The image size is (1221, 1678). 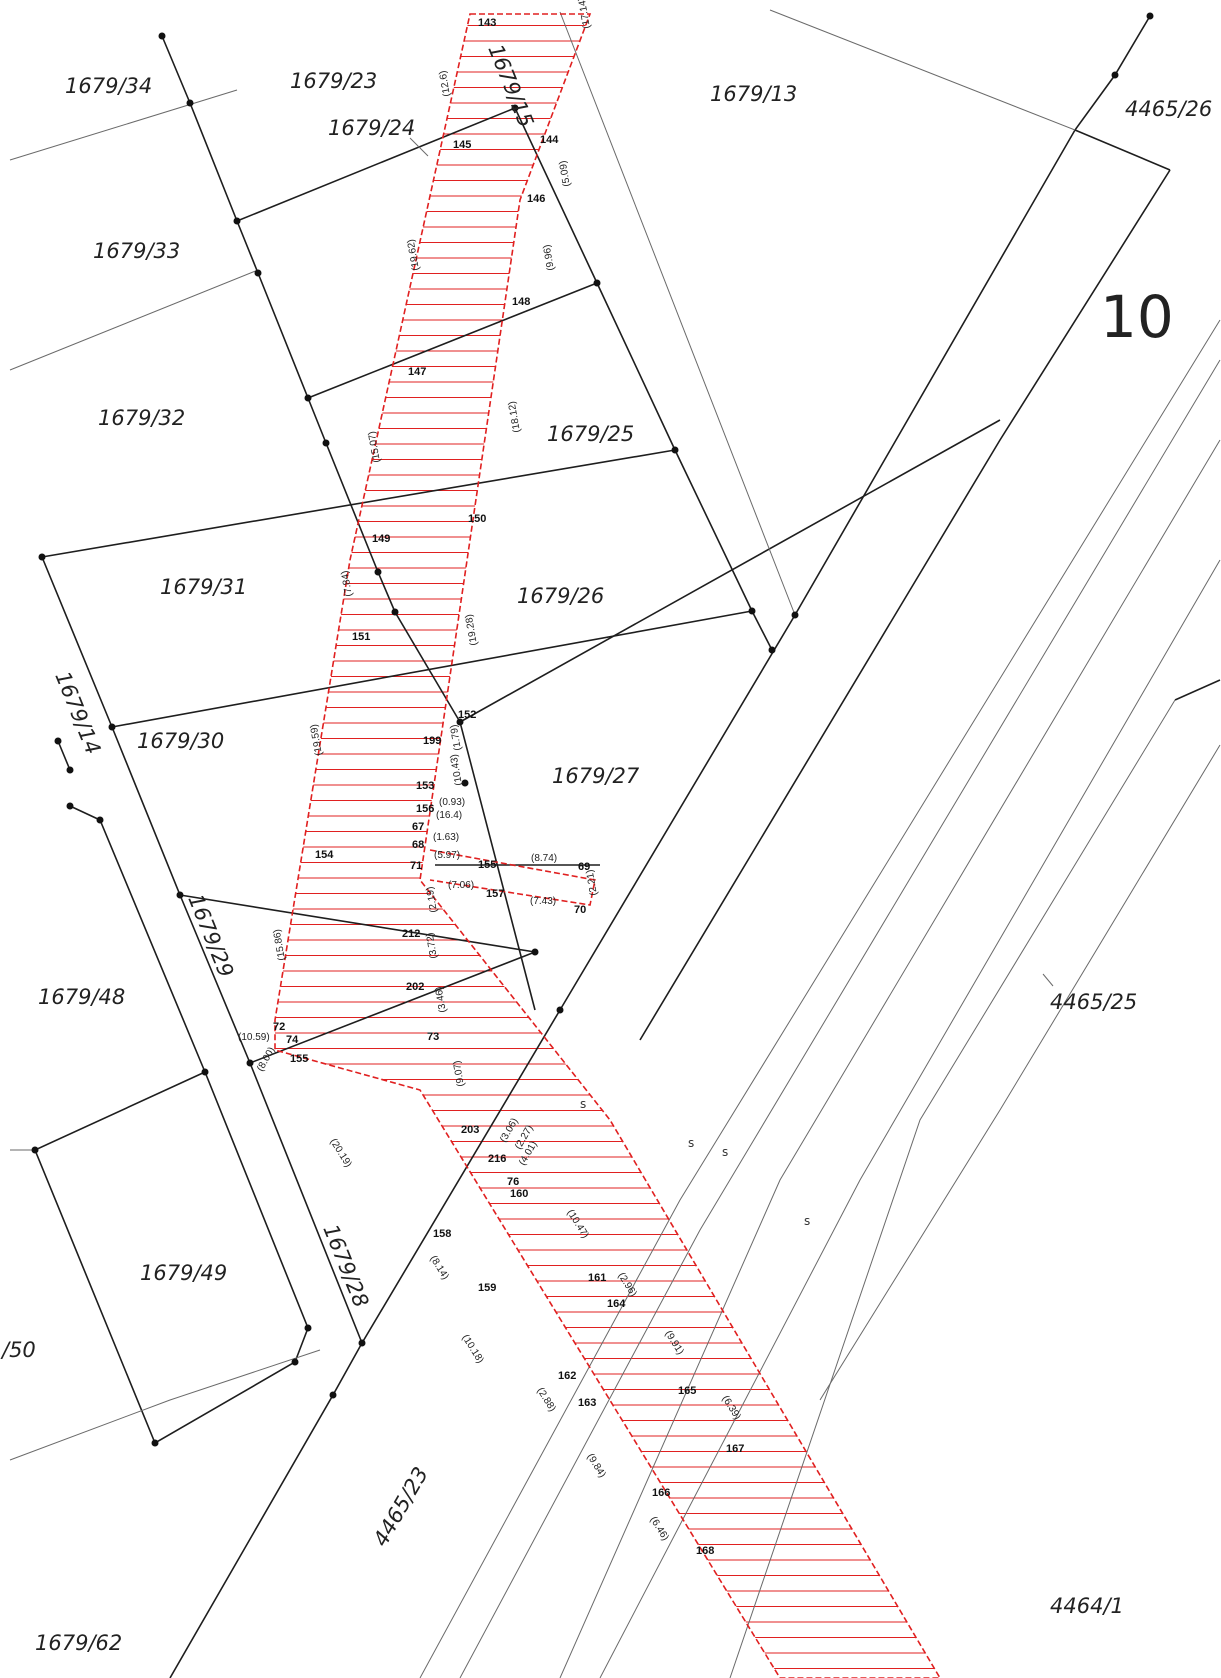 I want to click on point-label: 150, so click(x=477, y=519).